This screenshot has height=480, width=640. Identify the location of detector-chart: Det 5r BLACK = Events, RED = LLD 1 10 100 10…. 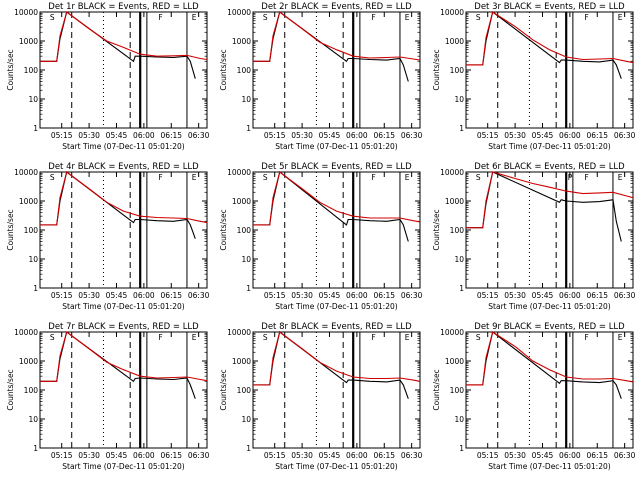
(321, 236).